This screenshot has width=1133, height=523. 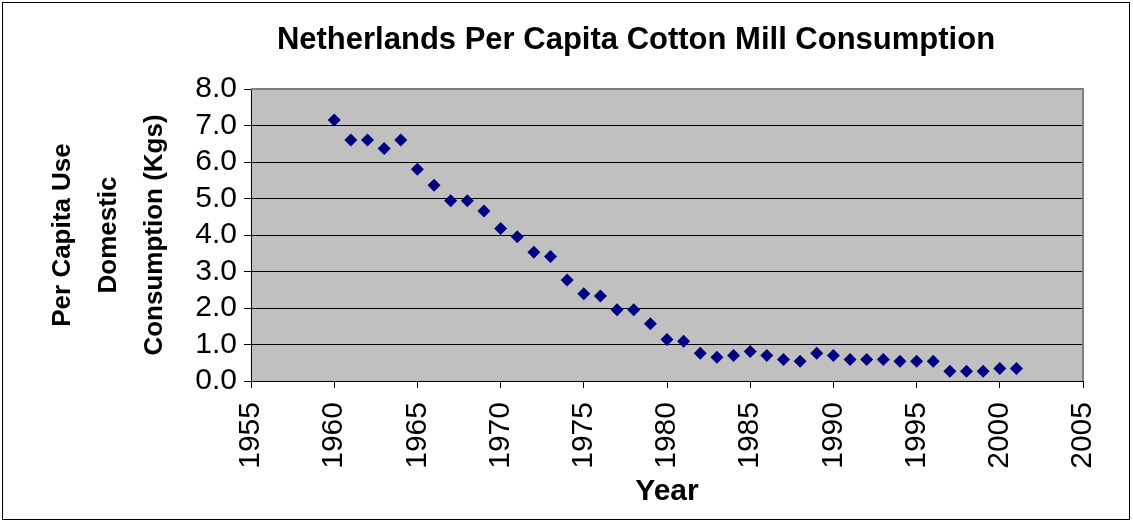 I want to click on y-tick-label: 8.0, so click(x=216, y=87).